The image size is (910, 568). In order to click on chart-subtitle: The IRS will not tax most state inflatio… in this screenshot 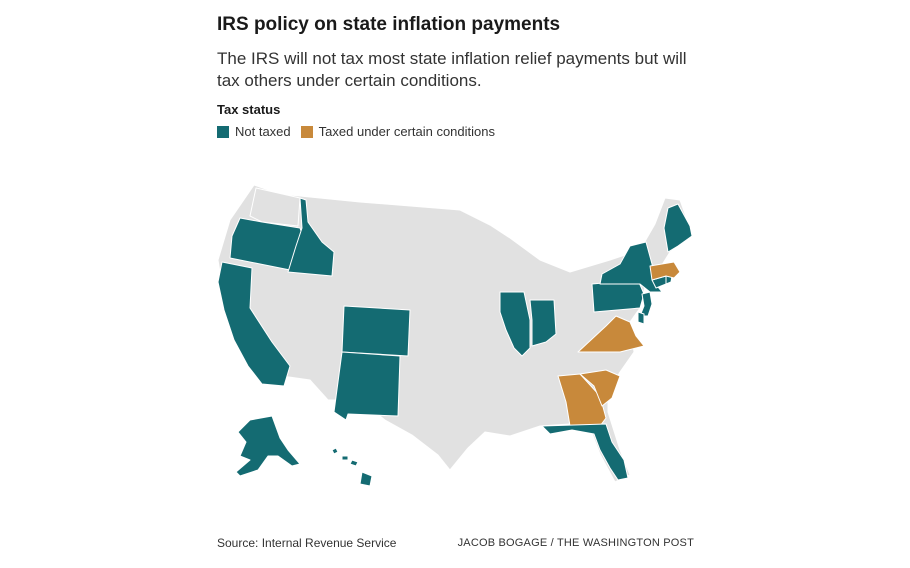, I will do `click(452, 69)`.